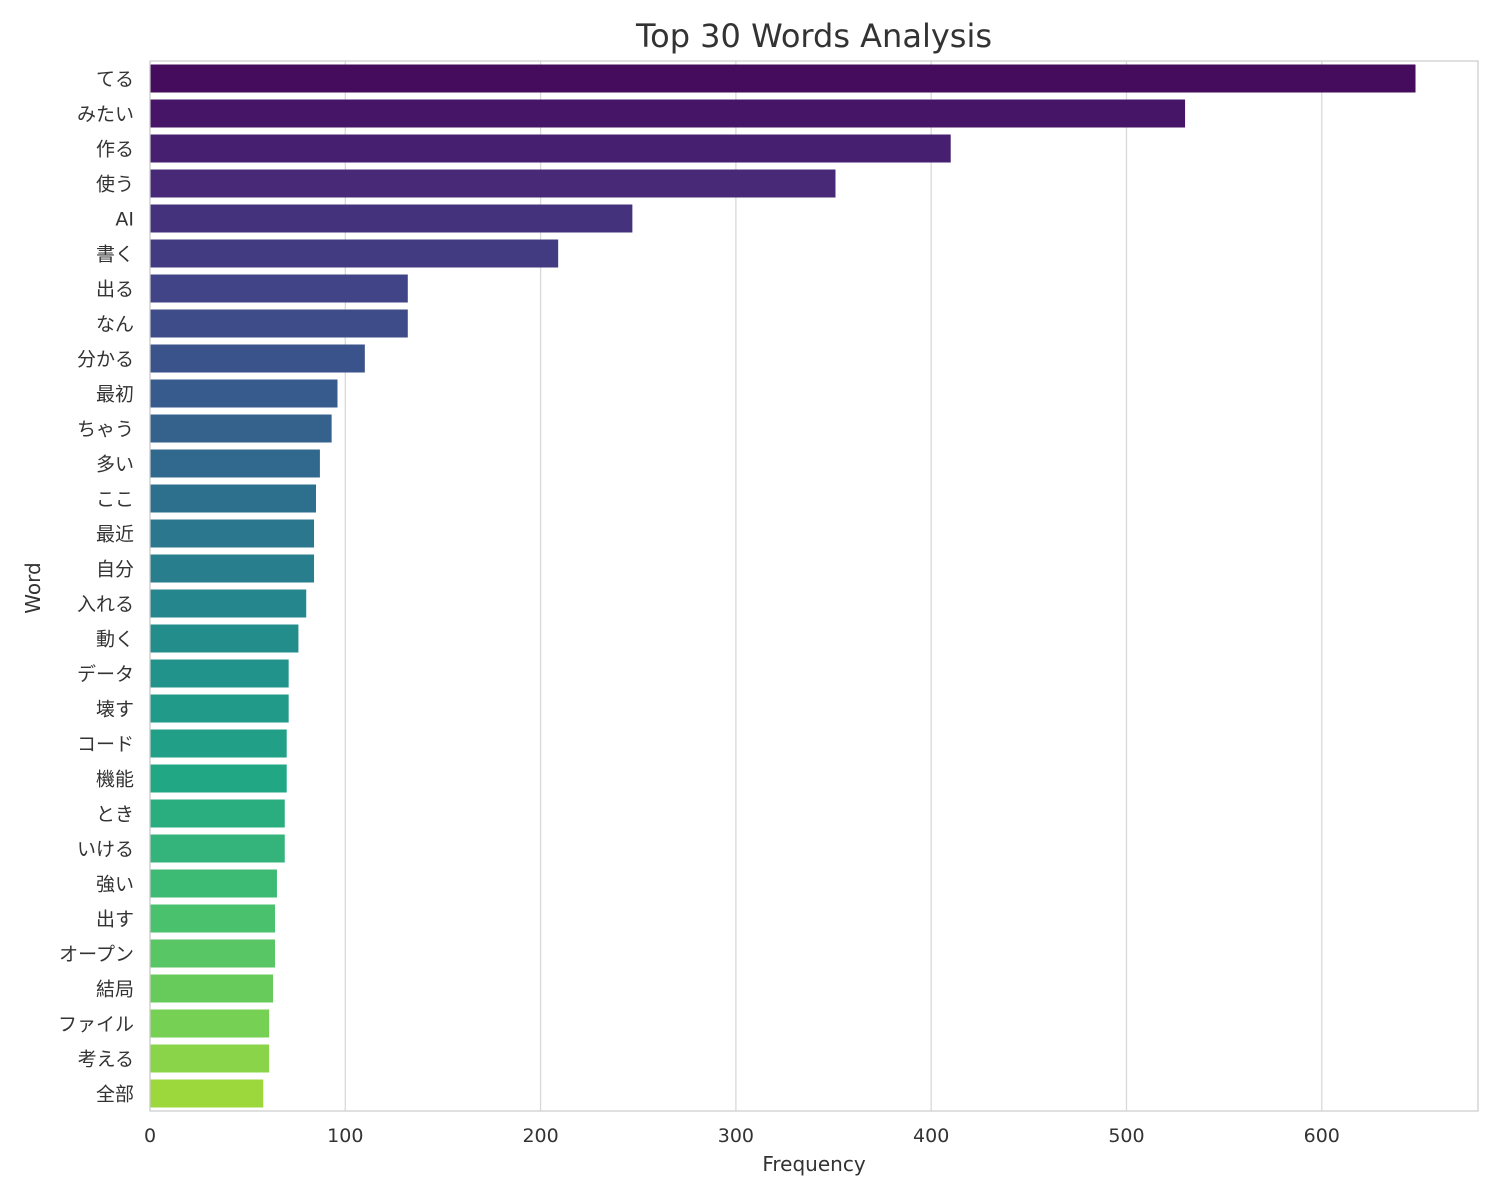 Image resolution: width=1500 pixels, height=1204 pixels. Describe the element at coordinates (96, 955) in the screenshot. I see `y-tick-label: オープン` at that location.